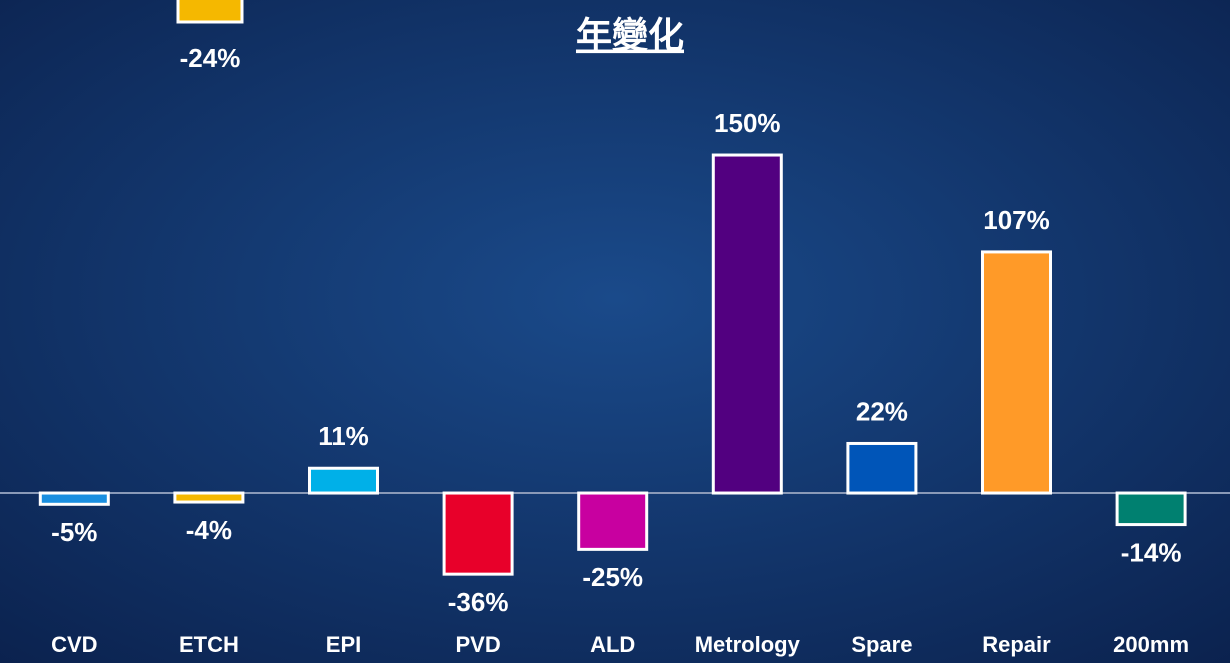  What do you see at coordinates (1016, 644) in the screenshot?
I see `x-tick-label: Repair` at bounding box center [1016, 644].